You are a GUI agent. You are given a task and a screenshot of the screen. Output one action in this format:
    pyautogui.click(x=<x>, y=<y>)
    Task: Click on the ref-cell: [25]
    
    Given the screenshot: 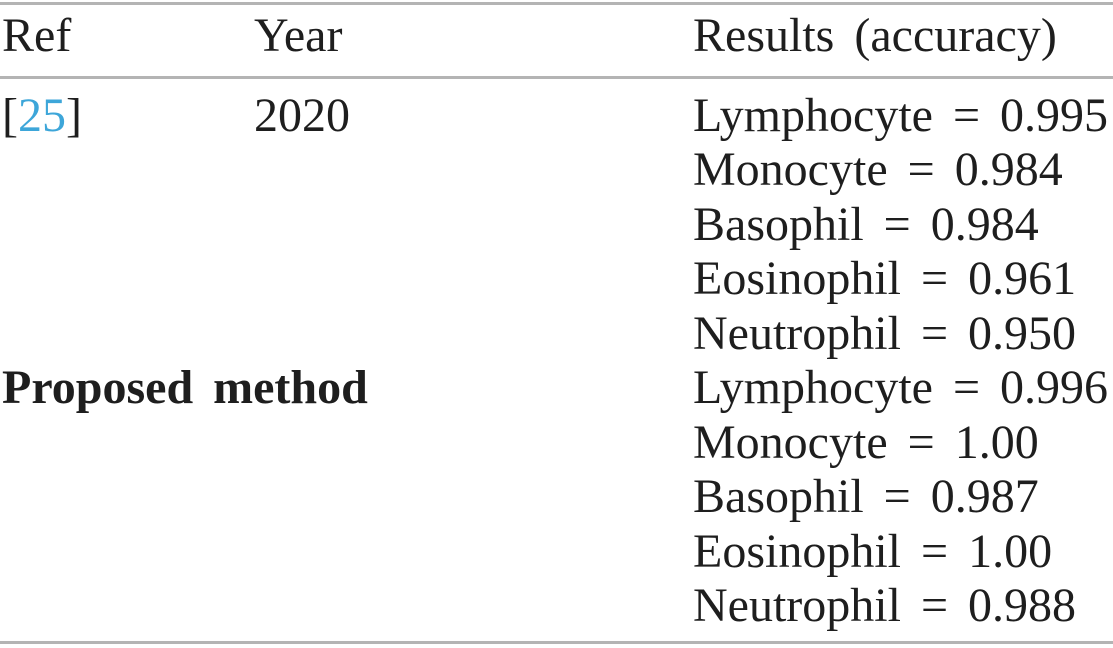 What is the action you would take?
    pyautogui.click(x=127, y=220)
    